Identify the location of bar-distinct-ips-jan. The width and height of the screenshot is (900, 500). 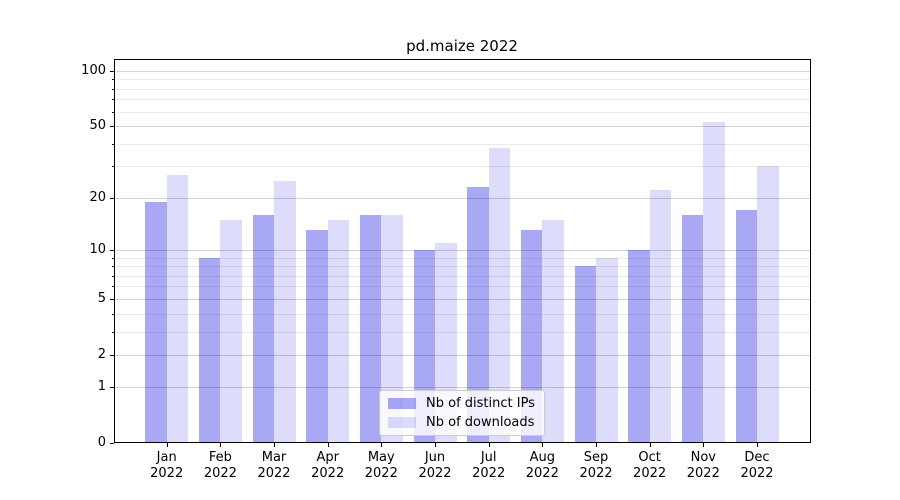
(156, 322).